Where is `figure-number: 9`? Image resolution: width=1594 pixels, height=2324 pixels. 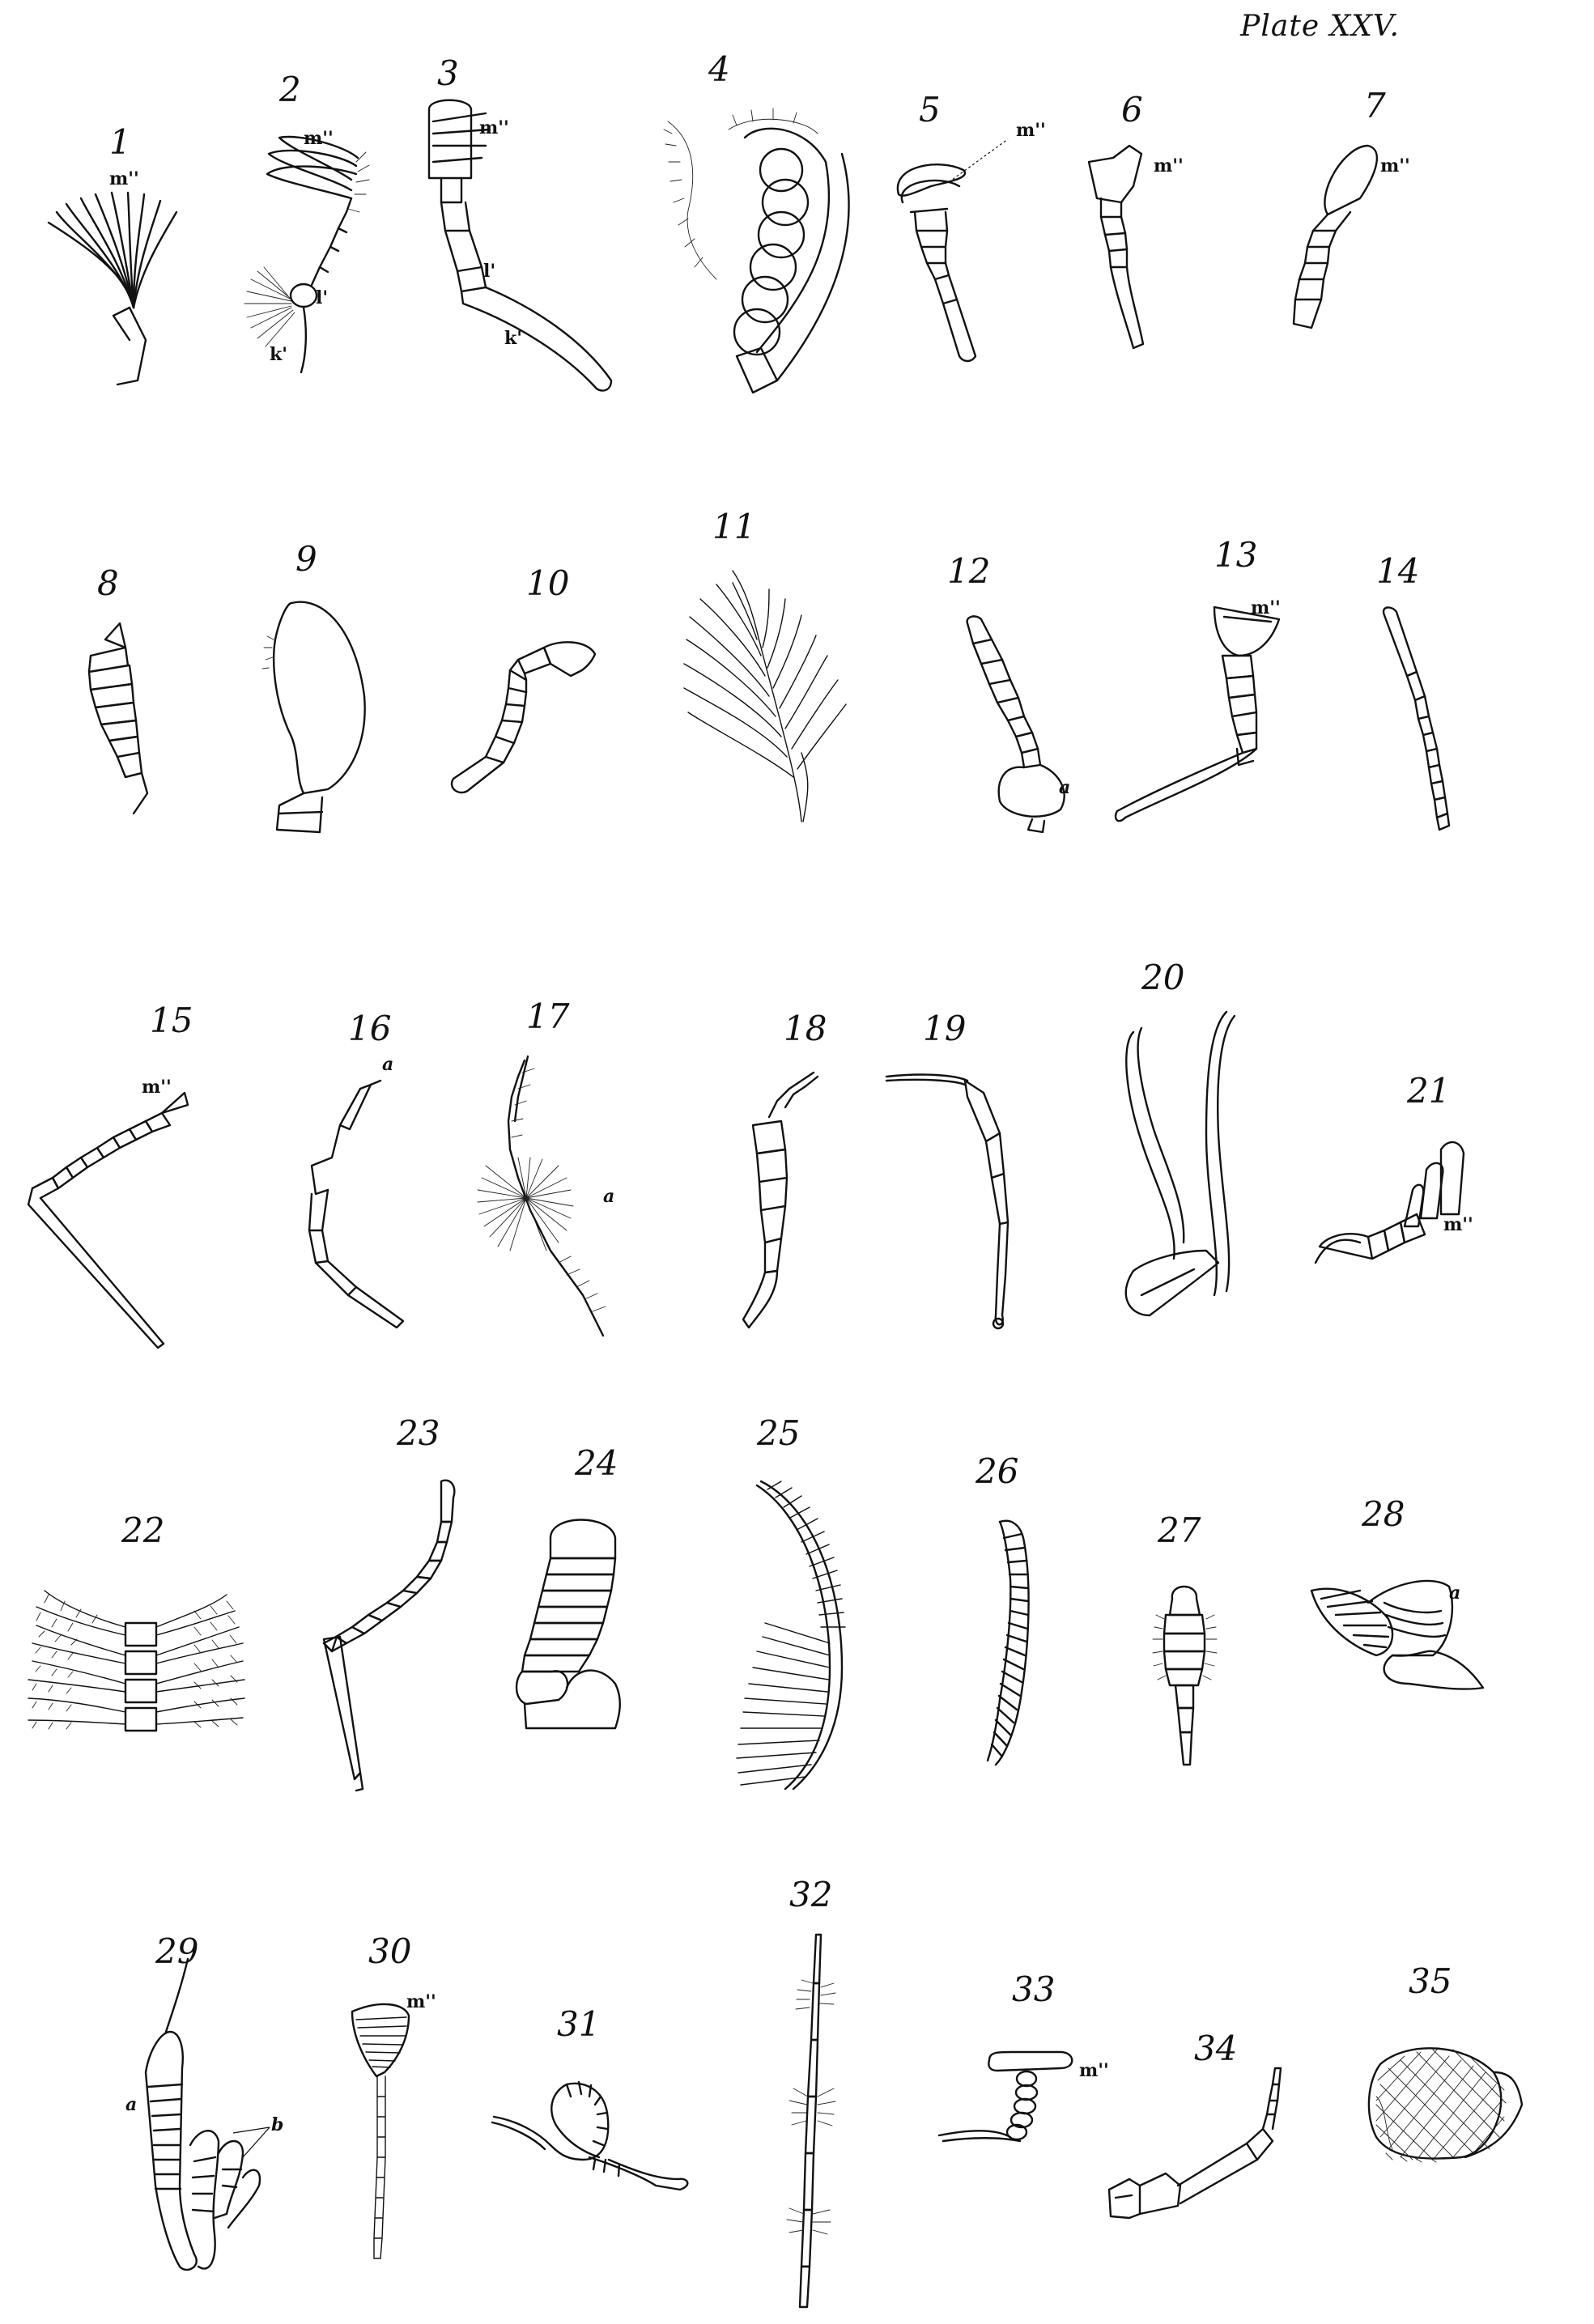 figure-number: 9 is located at coordinates (306, 559).